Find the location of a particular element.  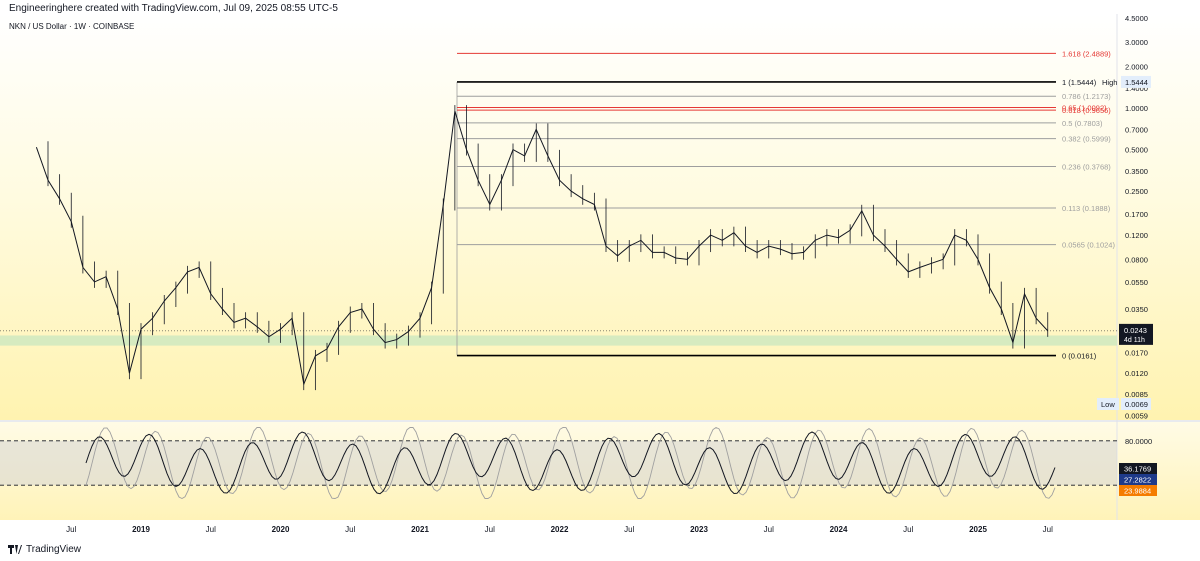

last-price-bg is located at coordinates (1136, 334).